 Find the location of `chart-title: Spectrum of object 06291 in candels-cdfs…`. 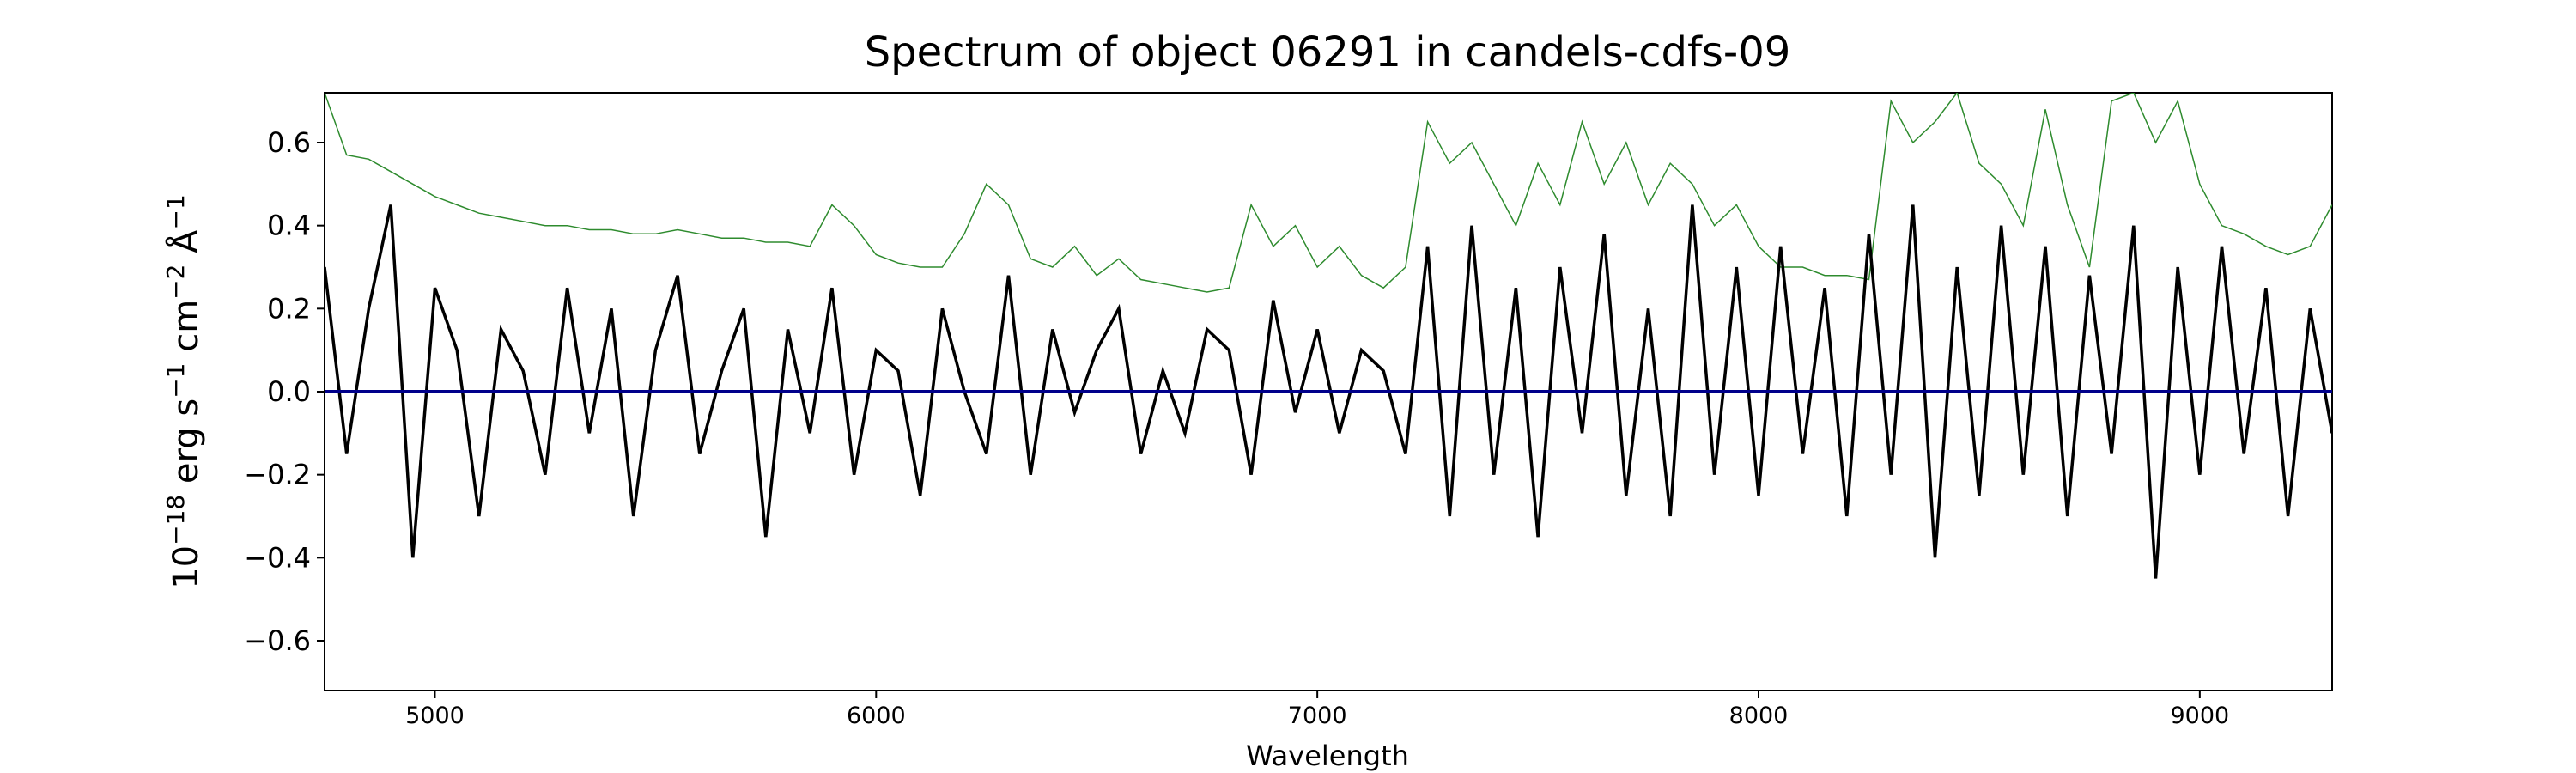

chart-title: Spectrum of object 06291 in candels-cdfs… is located at coordinates (1328, 52).